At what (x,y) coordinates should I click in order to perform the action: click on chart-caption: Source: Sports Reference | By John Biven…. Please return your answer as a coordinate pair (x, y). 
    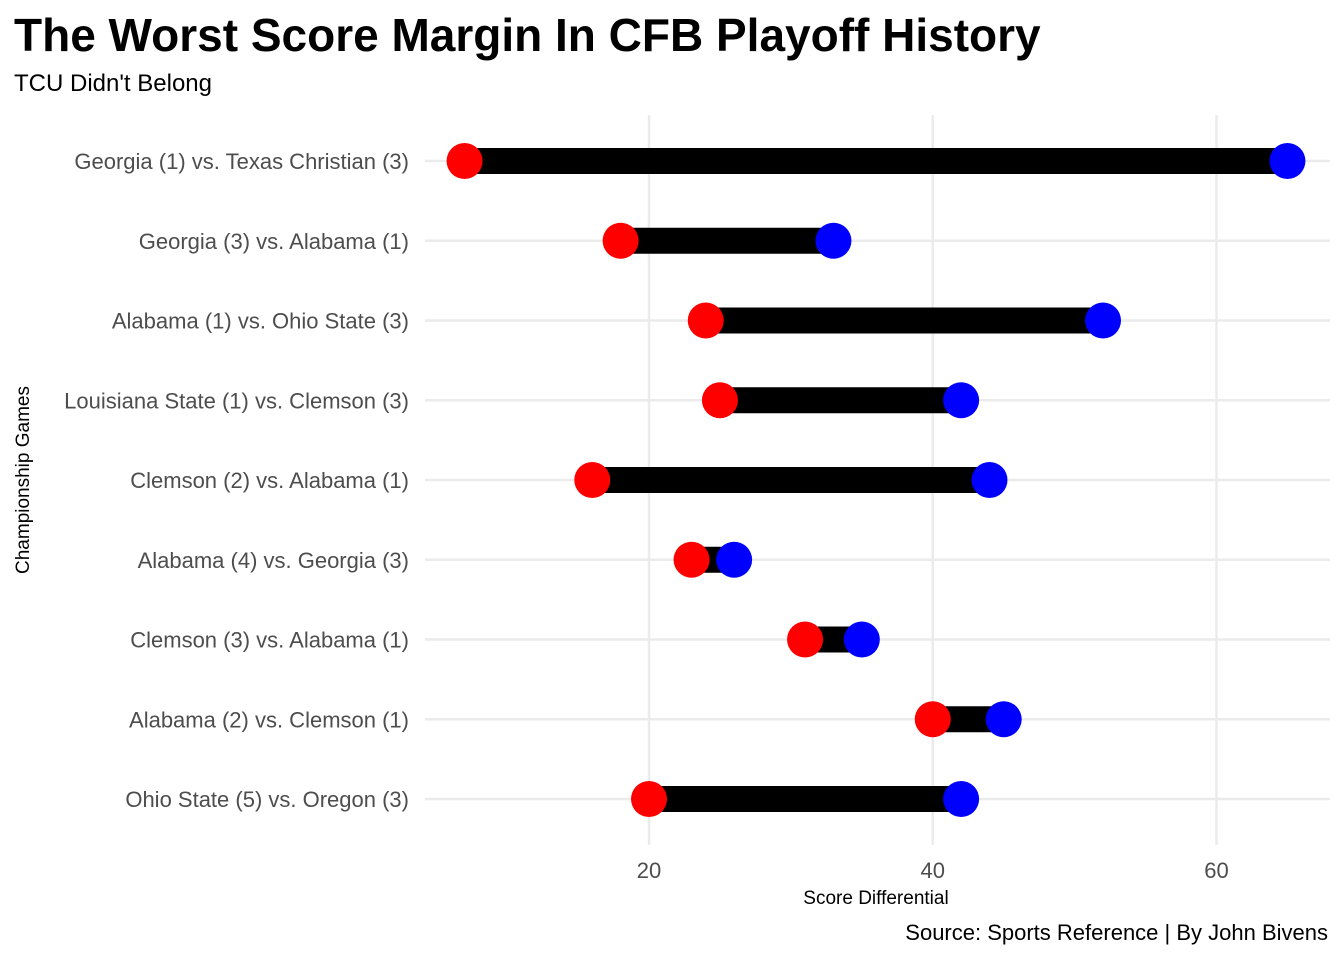
    Looking at the image, I should click on (1116, 932).